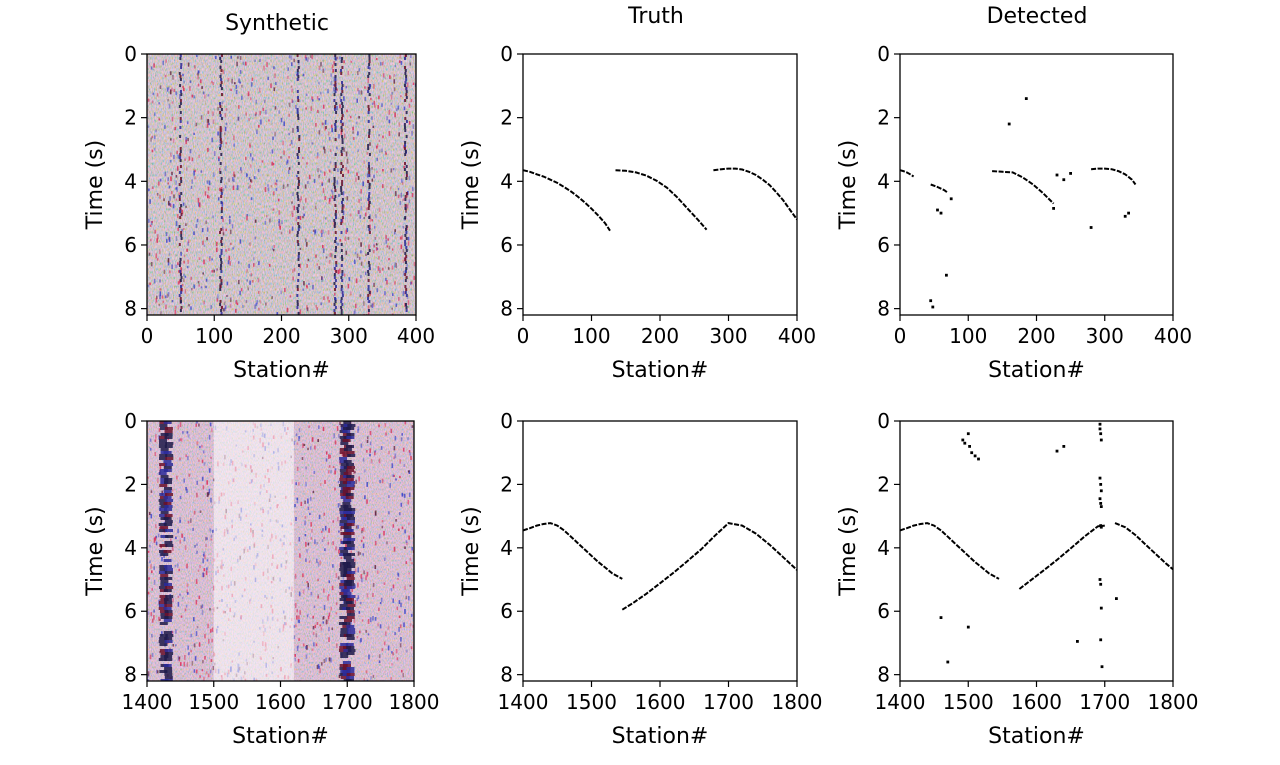  I want to click on y-tick-label: 0, so click(506, 54).